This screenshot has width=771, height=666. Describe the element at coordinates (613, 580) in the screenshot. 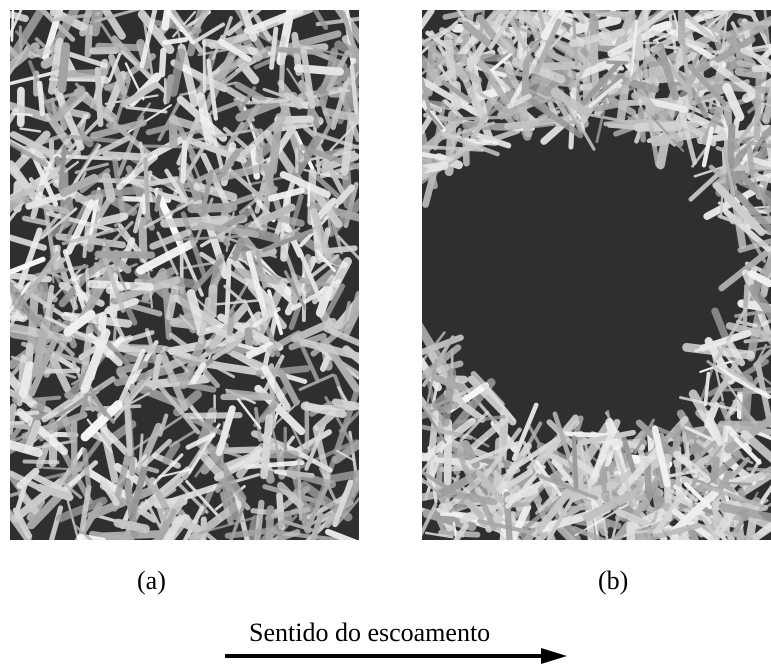

I see `caption-b: (b)` at that location.